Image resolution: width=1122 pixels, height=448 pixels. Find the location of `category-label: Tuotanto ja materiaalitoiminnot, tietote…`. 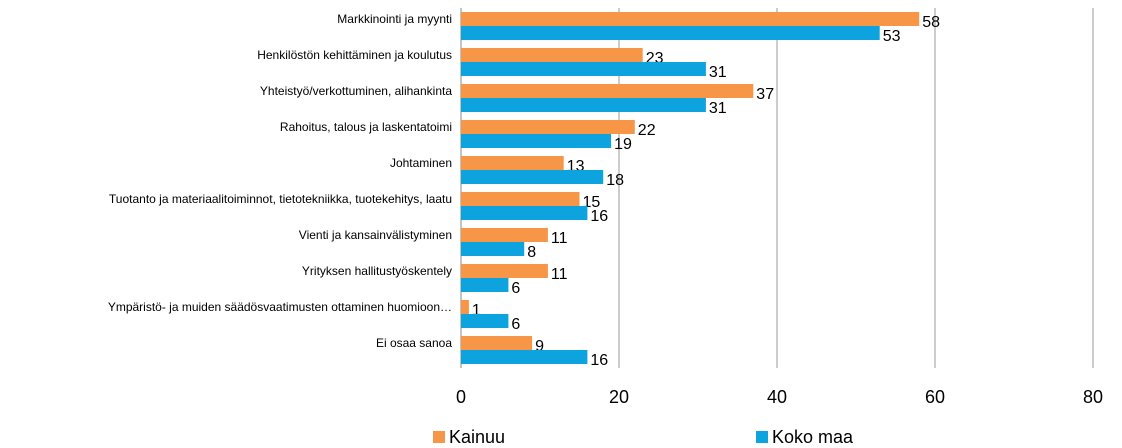

category-label: Tuotanto ja materiaalitoiminnot, tietote… is located at coordinates (280, 199).